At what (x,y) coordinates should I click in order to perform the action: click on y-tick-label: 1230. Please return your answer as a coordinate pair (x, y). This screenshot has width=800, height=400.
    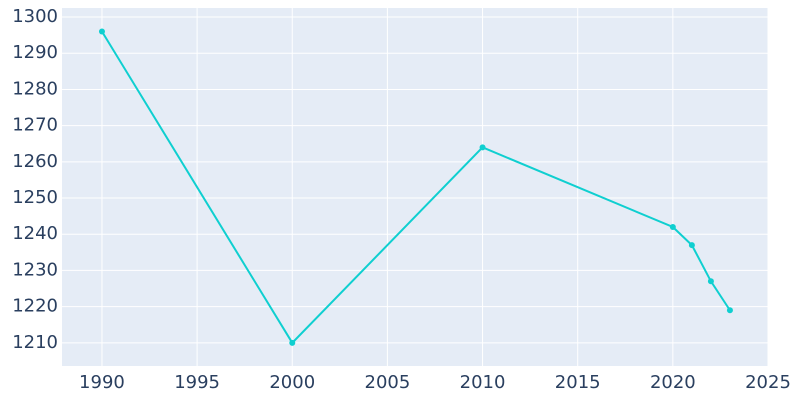
    Looking at the image, I should click on (35, 269).